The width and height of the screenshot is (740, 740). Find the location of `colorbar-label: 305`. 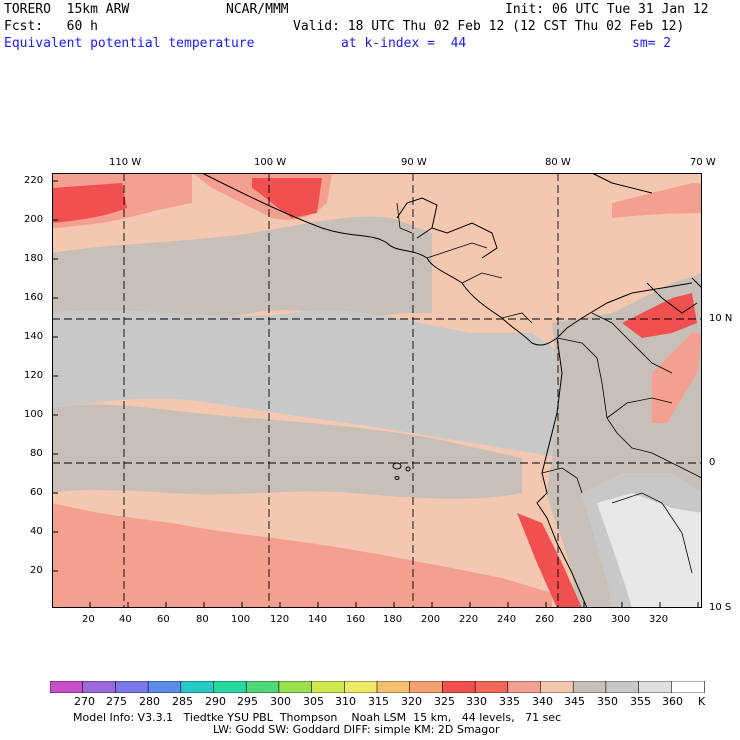

colorbar-label: 305 is located at coordinates (313, 701).